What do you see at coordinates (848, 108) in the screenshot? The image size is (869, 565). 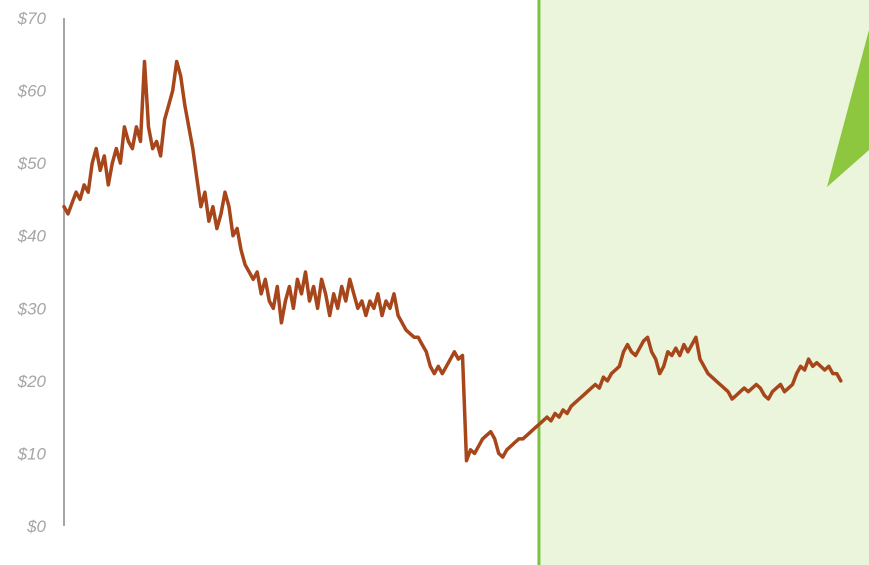 I see `callout-arrow` at bounding box center [848, 108].